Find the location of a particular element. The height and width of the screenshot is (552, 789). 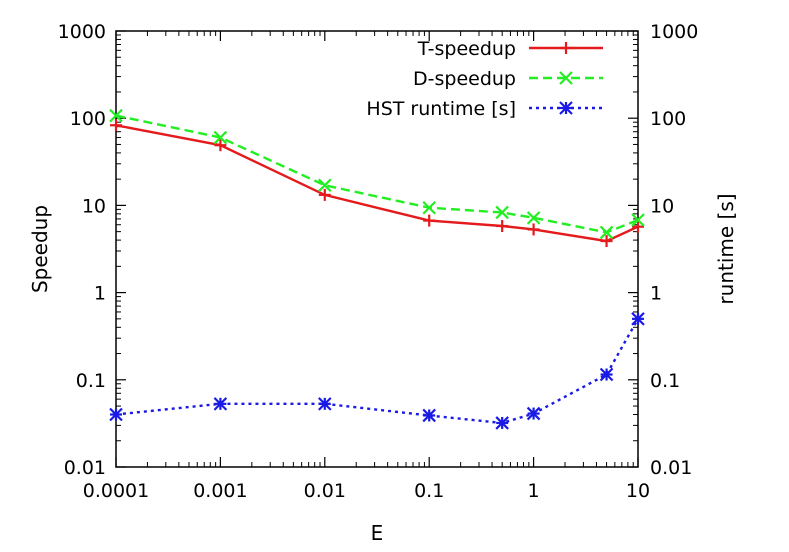

y-tick-labels: 0.01 0.1 1 10 100 1000 is located at coordinates (82, 250).